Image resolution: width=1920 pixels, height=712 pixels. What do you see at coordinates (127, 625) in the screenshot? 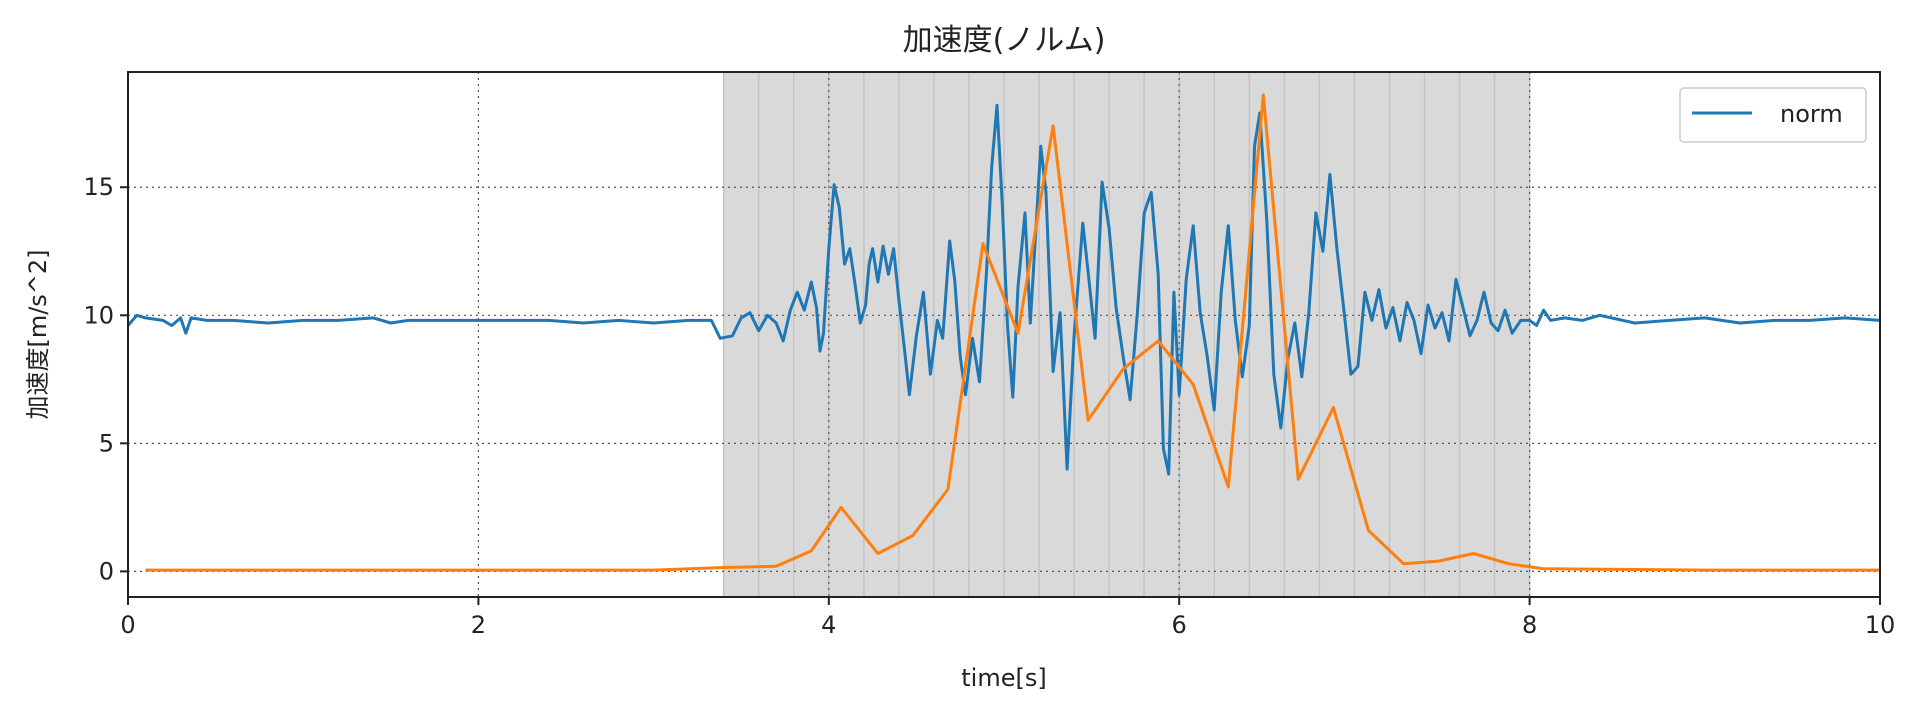
I see `x-tick-label: 0` at bounding box center [127, 625].